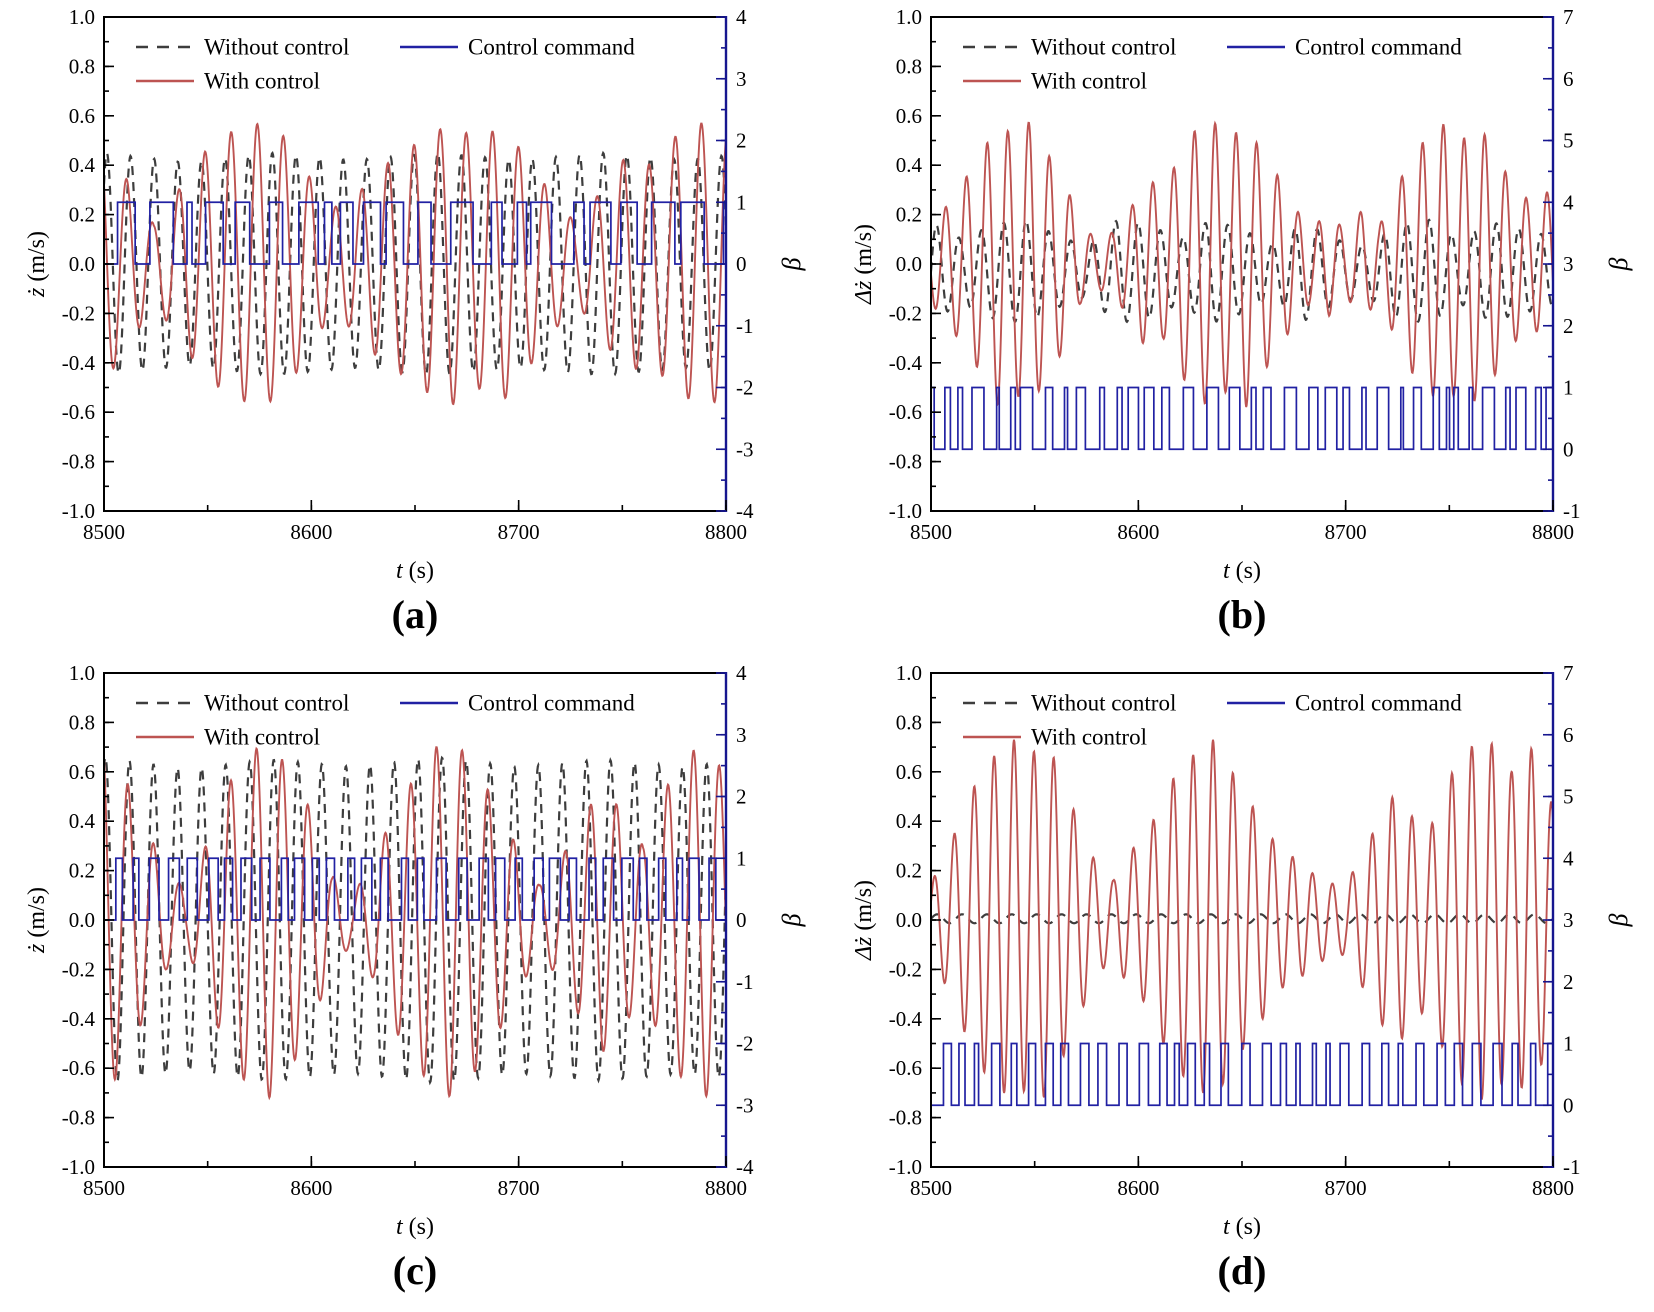  What do you see at coordinates (311, 532) in the screenshot?
I see `tick-label-x: 8600` at bounding box center [311, 532].